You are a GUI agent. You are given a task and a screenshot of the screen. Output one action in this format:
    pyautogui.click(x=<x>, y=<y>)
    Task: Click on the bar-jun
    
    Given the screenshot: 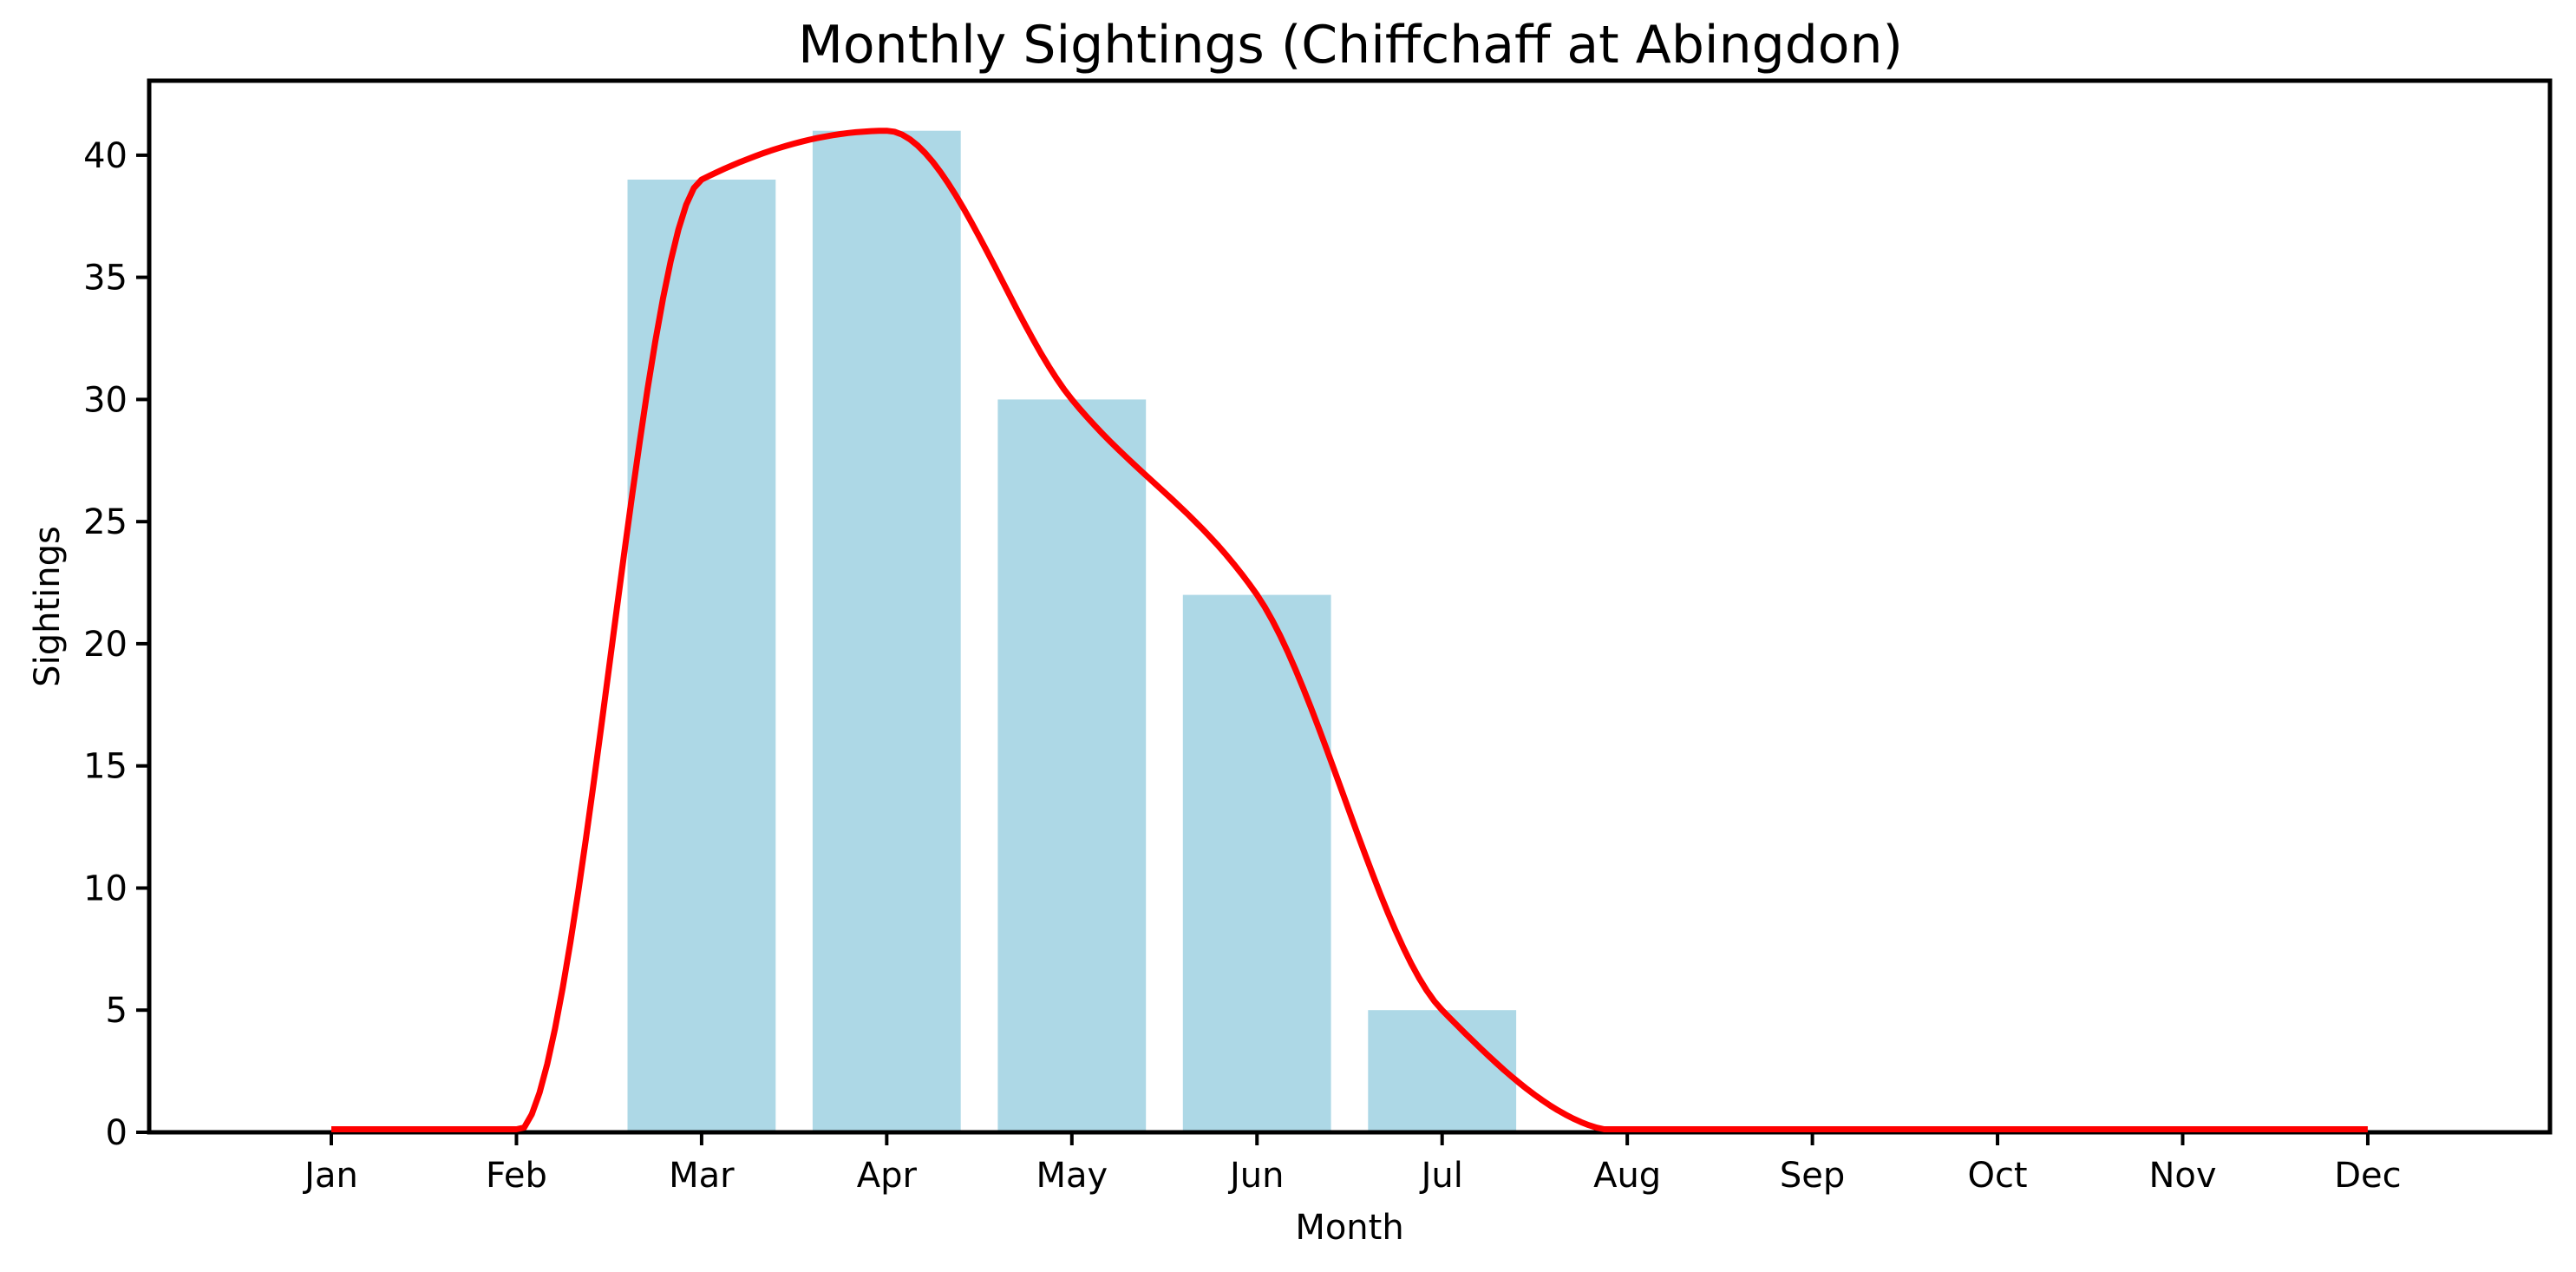 What is the action you would take?
    pyautogui.click(x=1256, y=863)
    